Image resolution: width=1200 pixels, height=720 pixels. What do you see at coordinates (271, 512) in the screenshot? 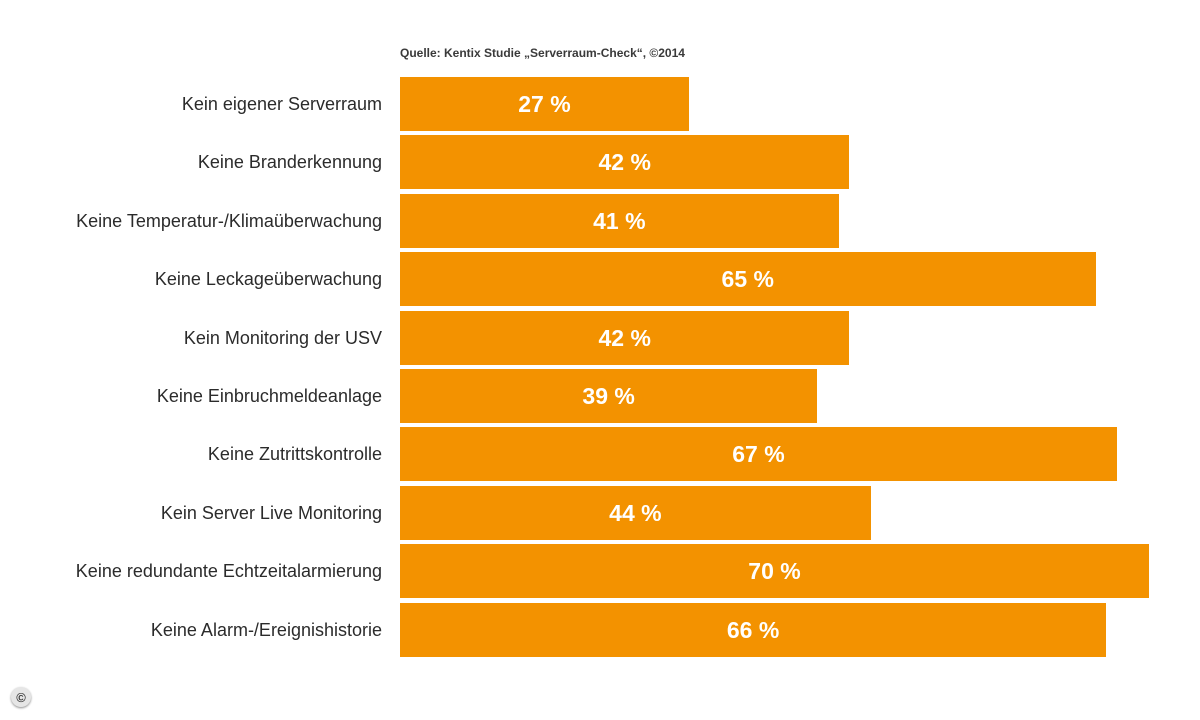
I see `category-label: Kein Server Live Monitoring` at bounding box center [271, 512].